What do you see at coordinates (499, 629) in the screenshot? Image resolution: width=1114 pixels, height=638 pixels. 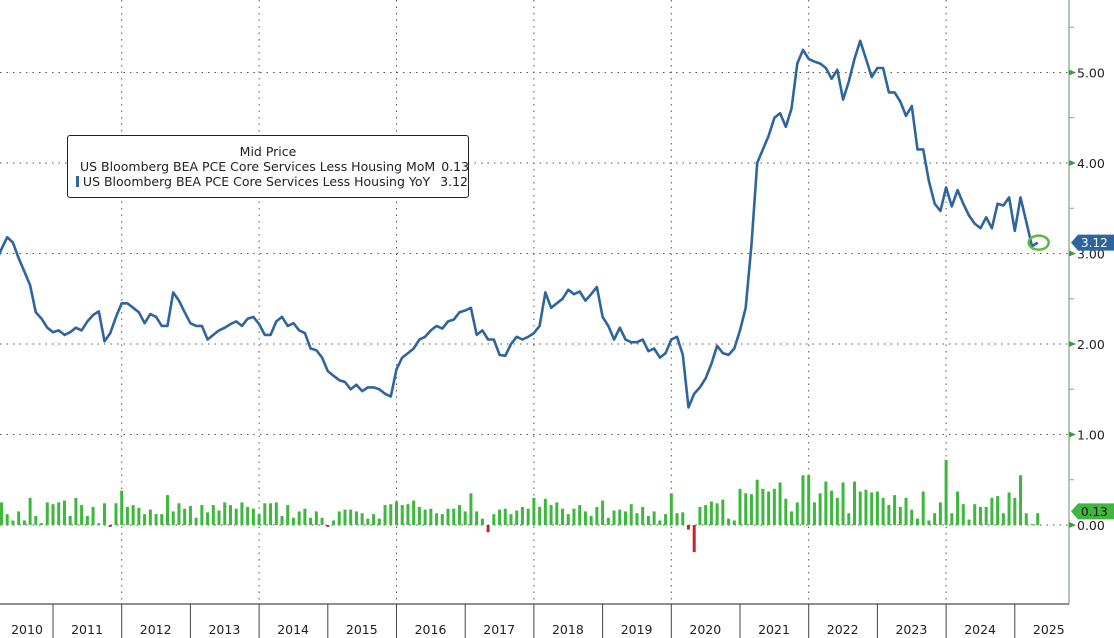 I see `x-tick-label: 2017` at bounding box center [499, 629].